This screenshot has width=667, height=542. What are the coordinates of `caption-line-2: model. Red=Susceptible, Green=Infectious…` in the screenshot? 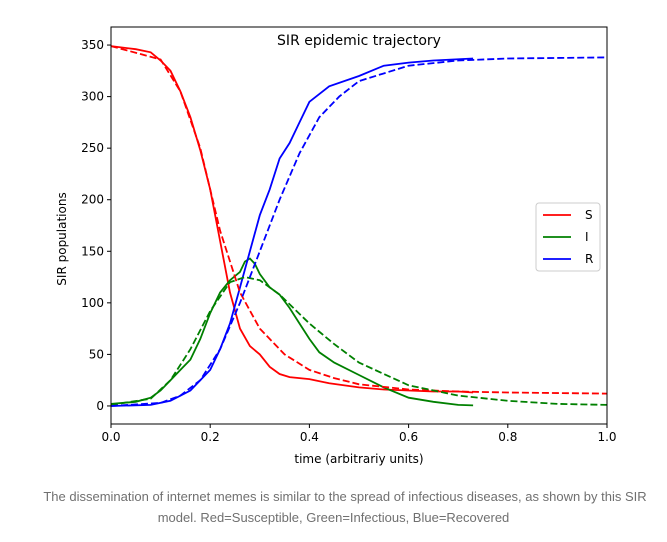 It's located at (333, 517).